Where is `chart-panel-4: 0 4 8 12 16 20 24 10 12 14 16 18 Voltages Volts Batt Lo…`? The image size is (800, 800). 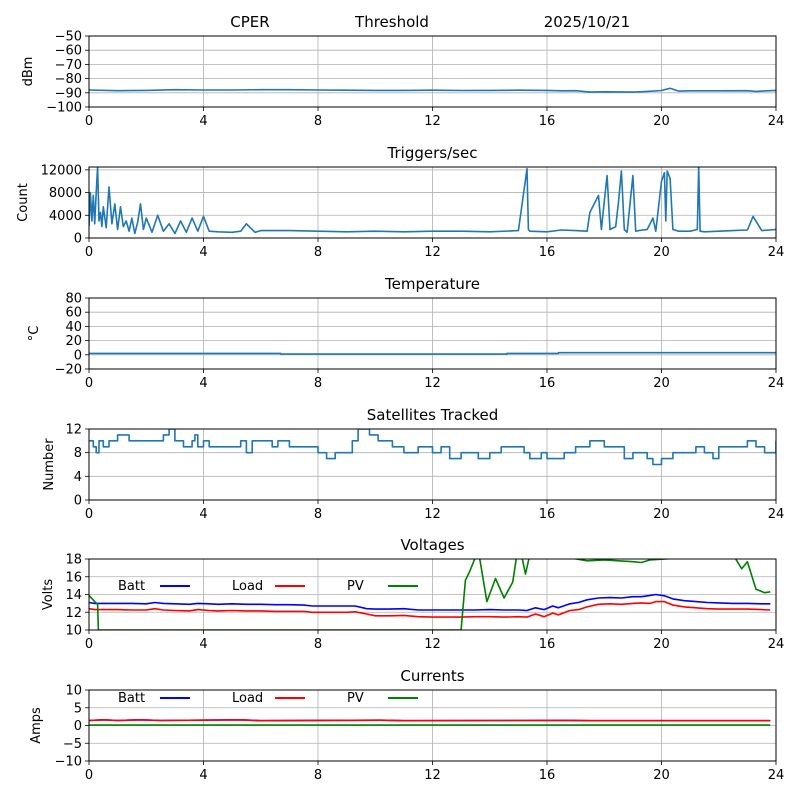 chart-panel-4: 0 4 8 12 16 20 24 10 12 14 16 18 Voltages Volts Batt Lo… is located at coordinates (412, 594).